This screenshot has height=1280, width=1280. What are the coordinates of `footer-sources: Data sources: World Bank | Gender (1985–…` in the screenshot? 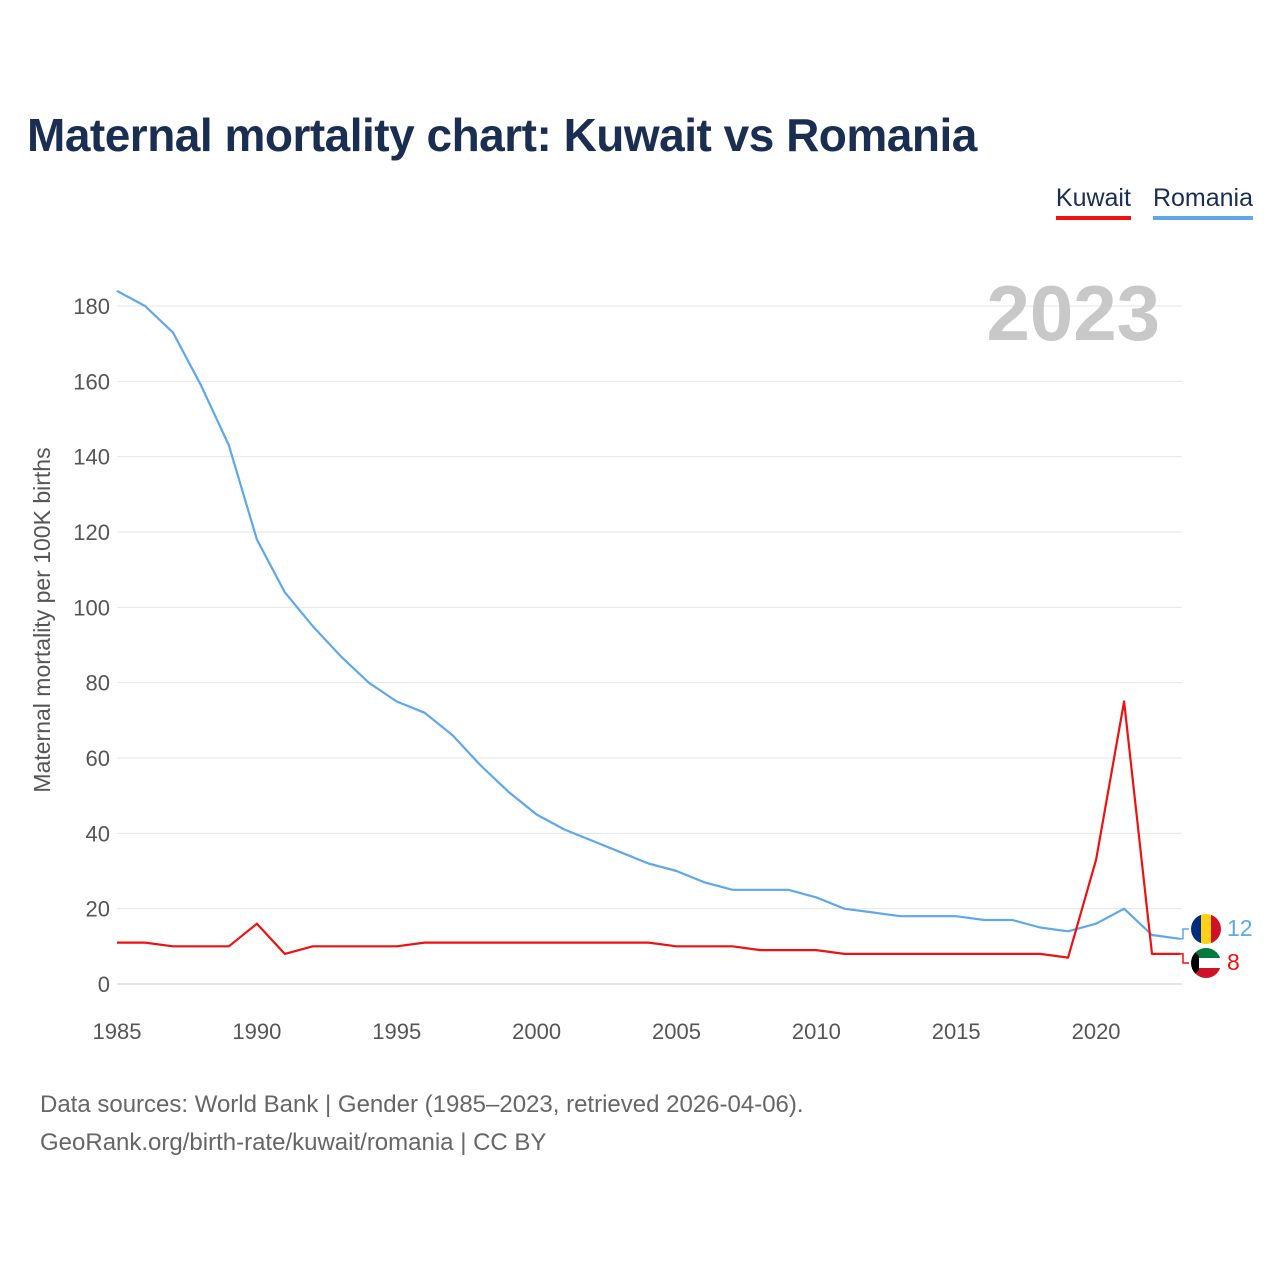 It's located at (422, 1104).